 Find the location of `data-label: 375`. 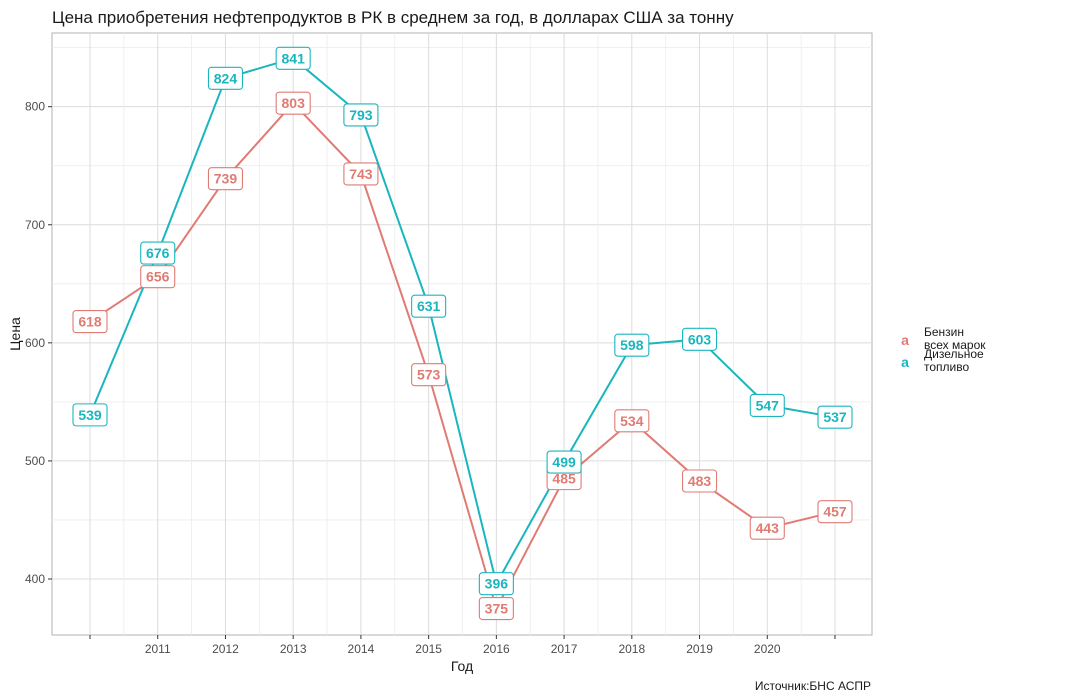

data-label: 375 is located at coordinates (496, 608).